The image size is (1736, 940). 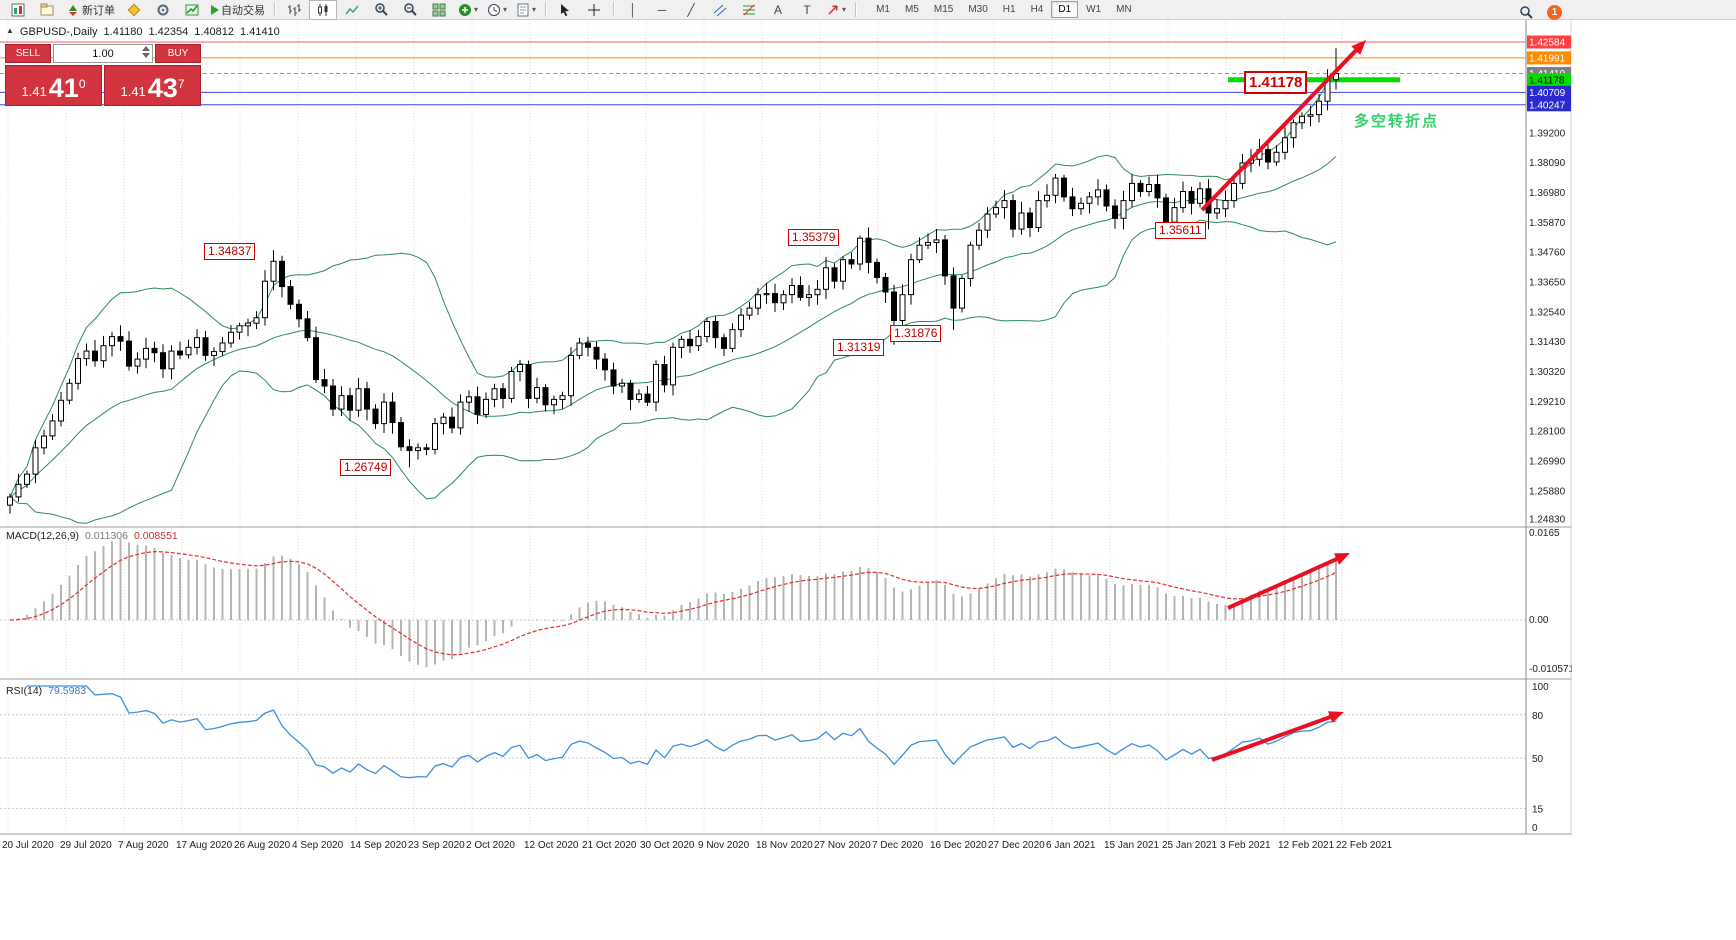 I want to click on ask-pip: 7, so click(x=181, y=84).